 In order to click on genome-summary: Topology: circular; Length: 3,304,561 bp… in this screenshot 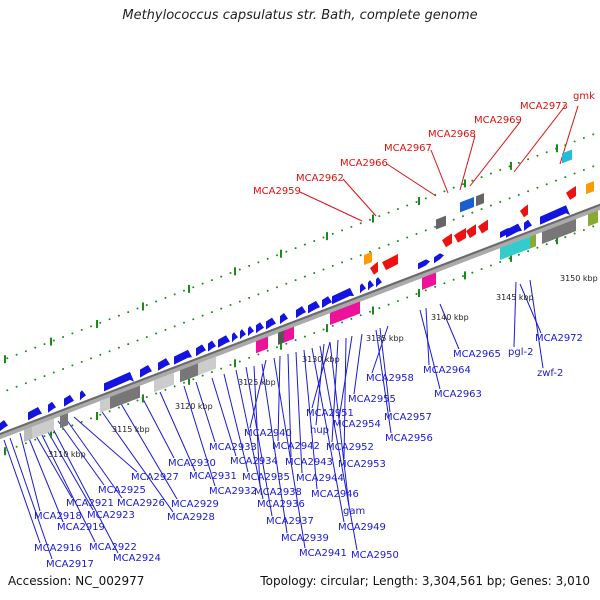, I will do `click(425, 581)`.